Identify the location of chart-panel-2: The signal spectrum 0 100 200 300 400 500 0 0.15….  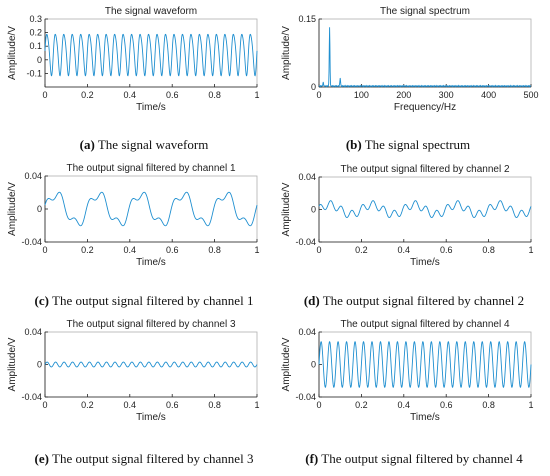
(410, 59).